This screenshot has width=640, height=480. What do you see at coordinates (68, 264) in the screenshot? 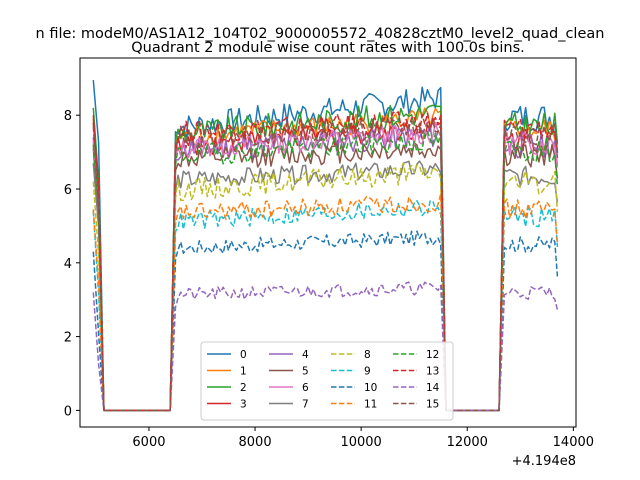
I see `y-tick-label: 4` at bounding box center [68, 264].